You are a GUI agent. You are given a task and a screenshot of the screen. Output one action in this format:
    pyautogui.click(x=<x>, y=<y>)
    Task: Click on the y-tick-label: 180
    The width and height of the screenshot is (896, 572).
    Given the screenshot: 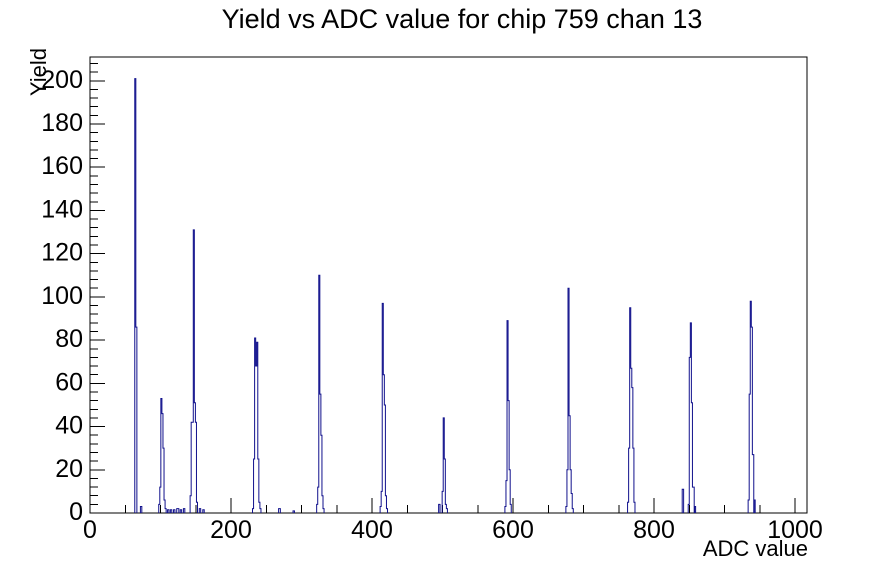 What is the action you would take?
    pyautogui.click(x=62, y=123)
    